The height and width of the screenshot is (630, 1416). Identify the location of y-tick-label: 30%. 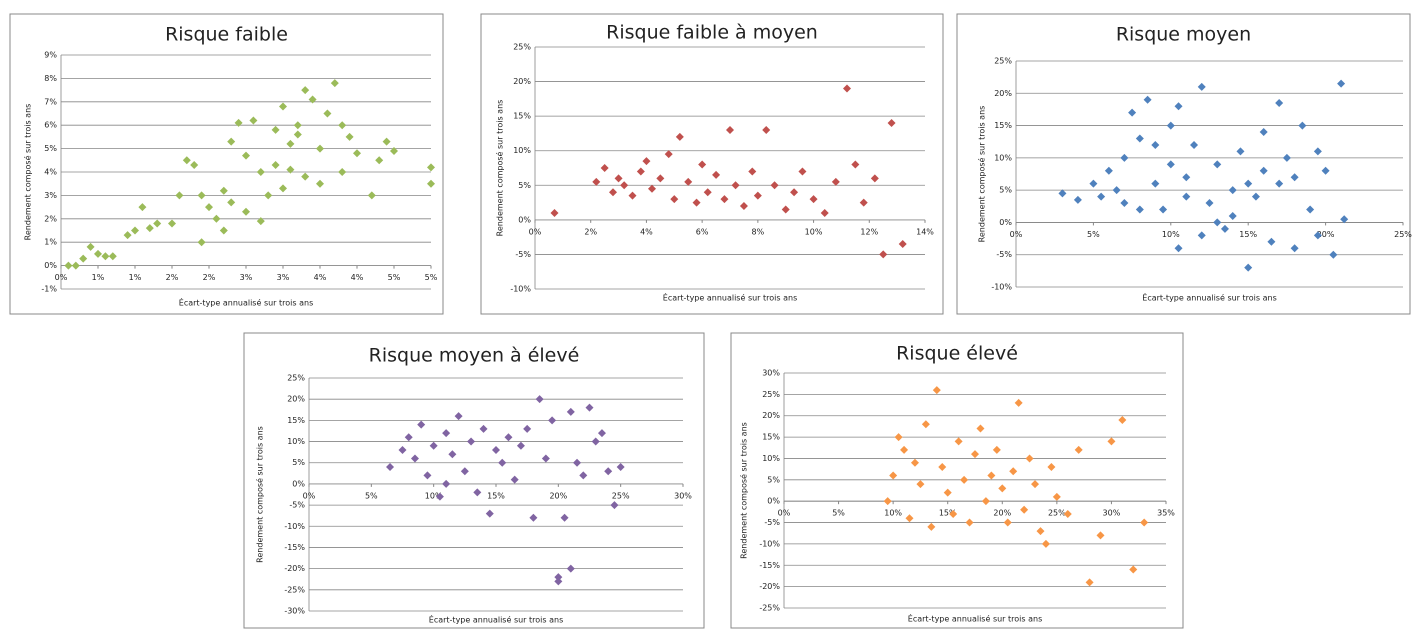
(771, 373).